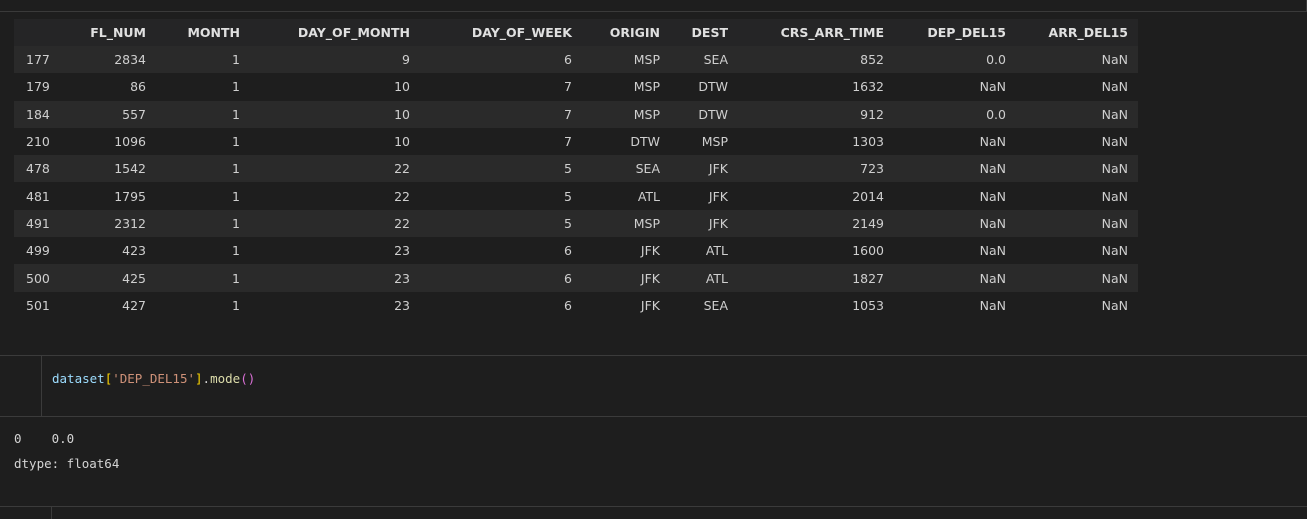  What do you see at coordinates (704, 60) in the screenshot?
I see `table-cell: SEA` at bounding box center [704, 60].